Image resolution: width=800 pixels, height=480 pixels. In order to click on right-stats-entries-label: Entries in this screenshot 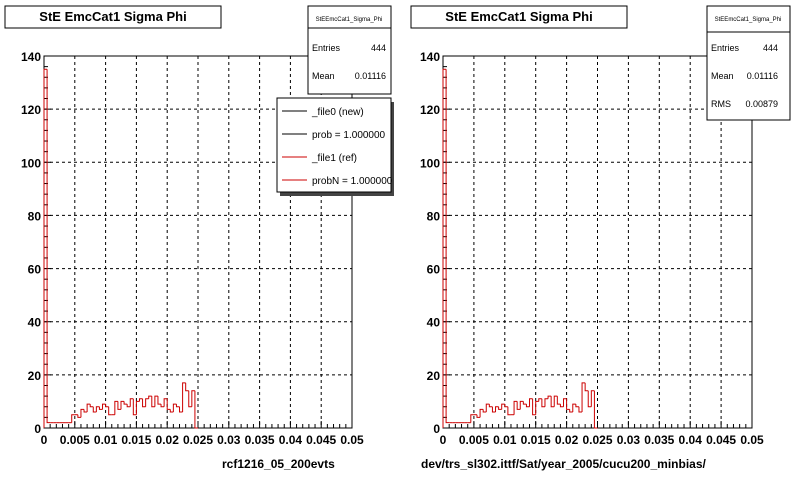, I will do `click(725, 48)`.